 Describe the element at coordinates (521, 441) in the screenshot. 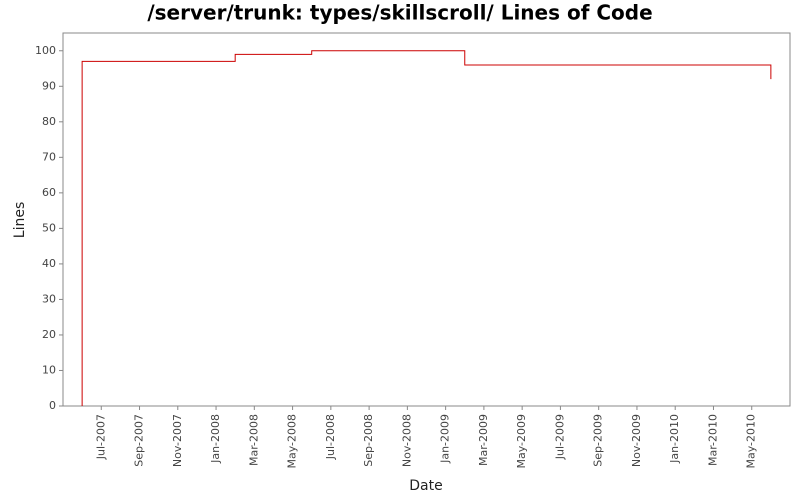

I see `x-tick-label: May-2009` at that location.